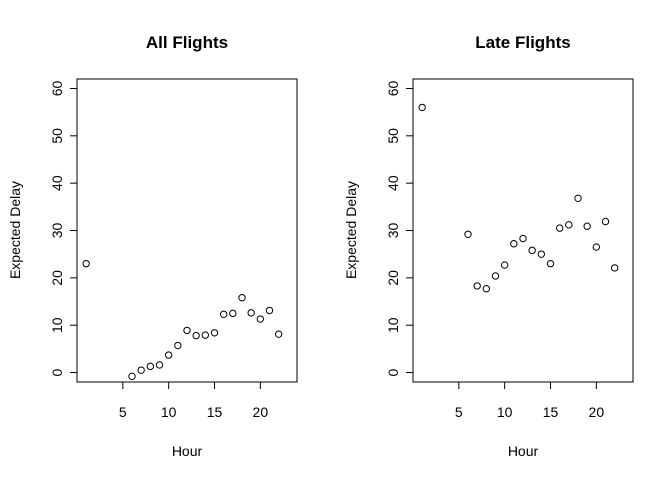 This screenshot has height=480, width=672. Describe the element at coordinates (522, 42) in the screenshot. I see `chart-title: Late Flights` at that location.